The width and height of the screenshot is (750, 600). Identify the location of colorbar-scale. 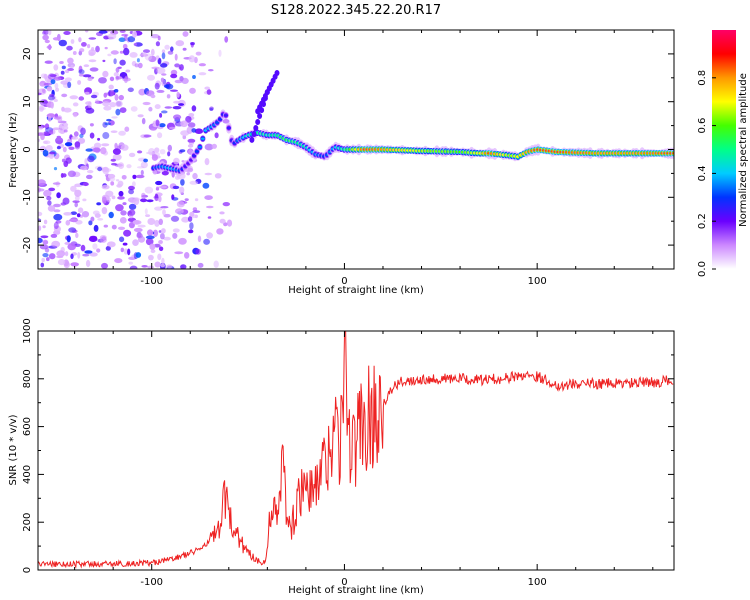
(724, 149).